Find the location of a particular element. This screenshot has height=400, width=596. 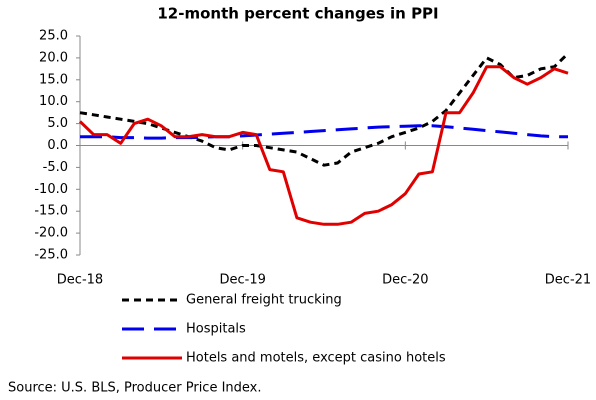

legend-label: Hospitals is located at coordinates (216, 329).